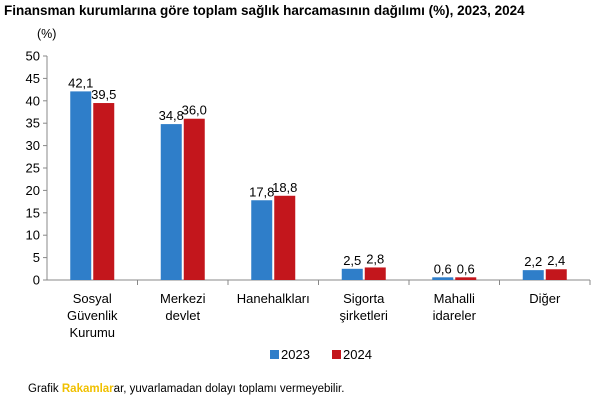 This screenshot has height=403, width=608. I want to click on y-tick-label: 40, so click(33, 100).